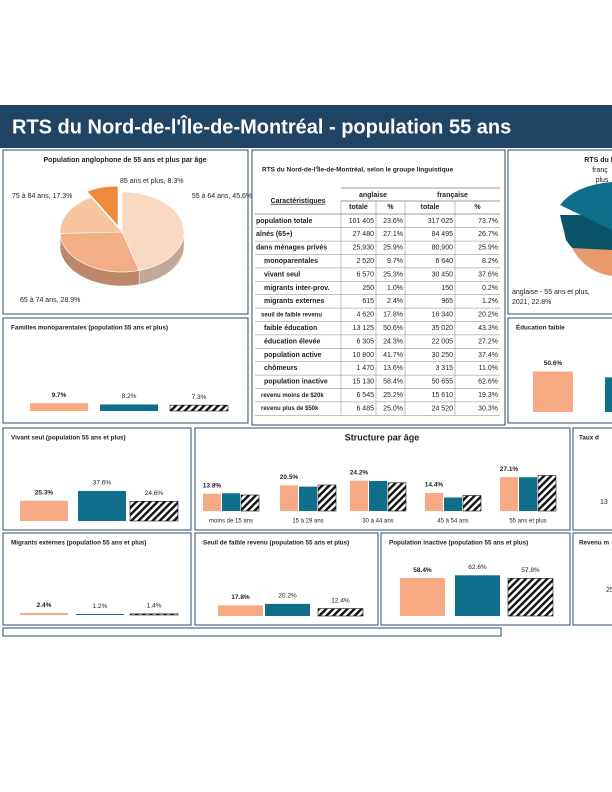 The height and width of the screenshot is (792, 612). Describe the element at coordinates (282, 274) in the screenshot. I see `table-cell: vivant seul` at that location.